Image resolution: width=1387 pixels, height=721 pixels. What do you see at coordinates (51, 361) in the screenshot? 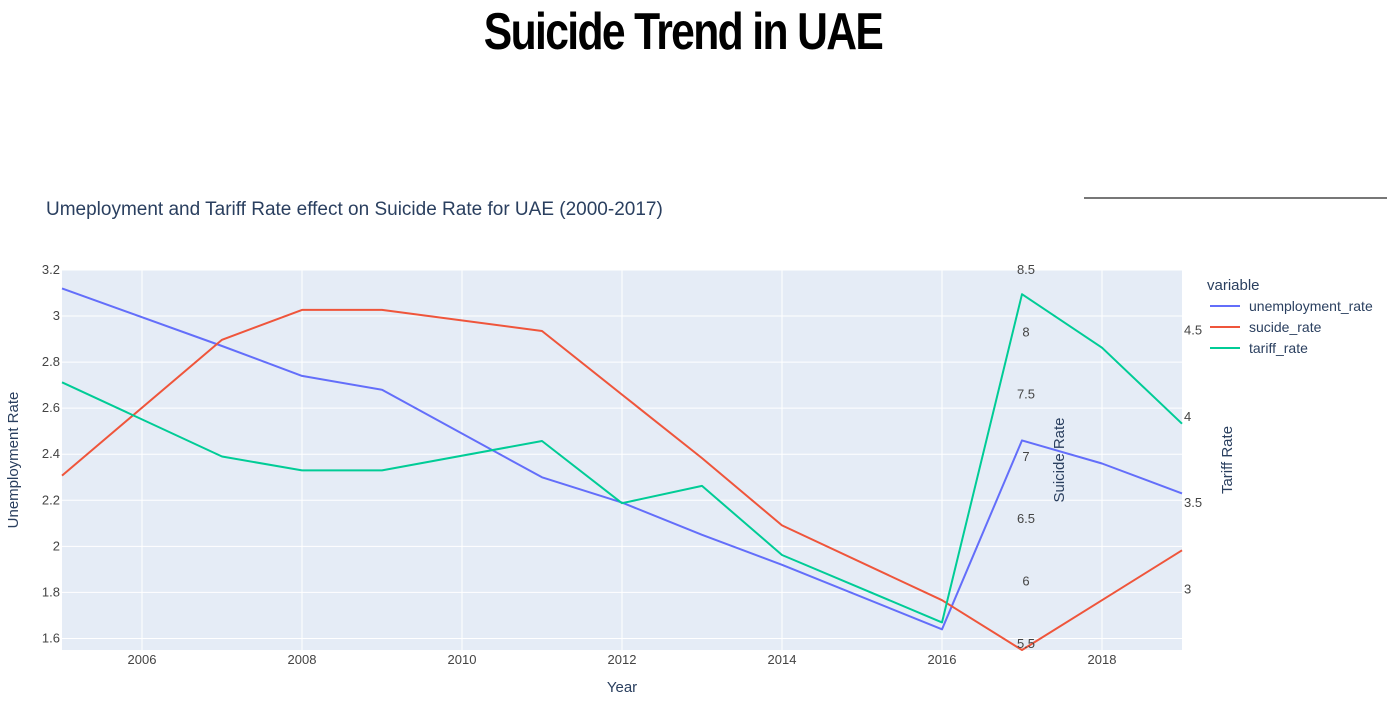
I see `y-tick-label: 2.8` at bounding box center [51, 361].